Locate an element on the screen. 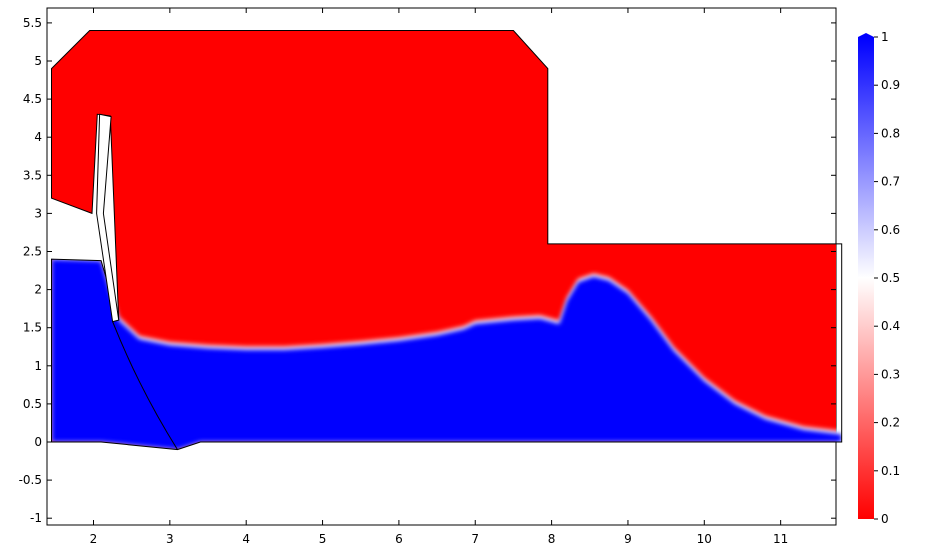 This screenshot has width=928, height=549. colorbar-tick-label: 0.4 is located at coordinates (890, 326).